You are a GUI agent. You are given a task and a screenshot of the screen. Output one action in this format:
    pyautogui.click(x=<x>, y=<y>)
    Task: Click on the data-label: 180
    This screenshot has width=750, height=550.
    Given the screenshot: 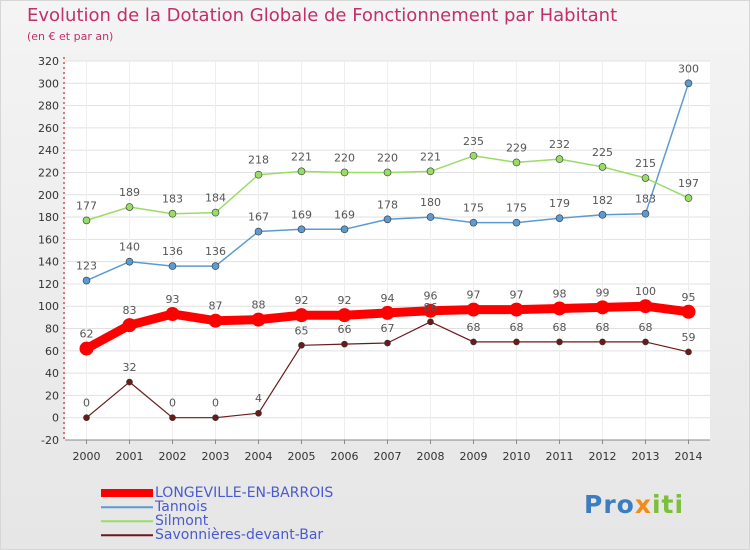 What is the action you would take?
    pyautogui.click(x=430, y=202)
    